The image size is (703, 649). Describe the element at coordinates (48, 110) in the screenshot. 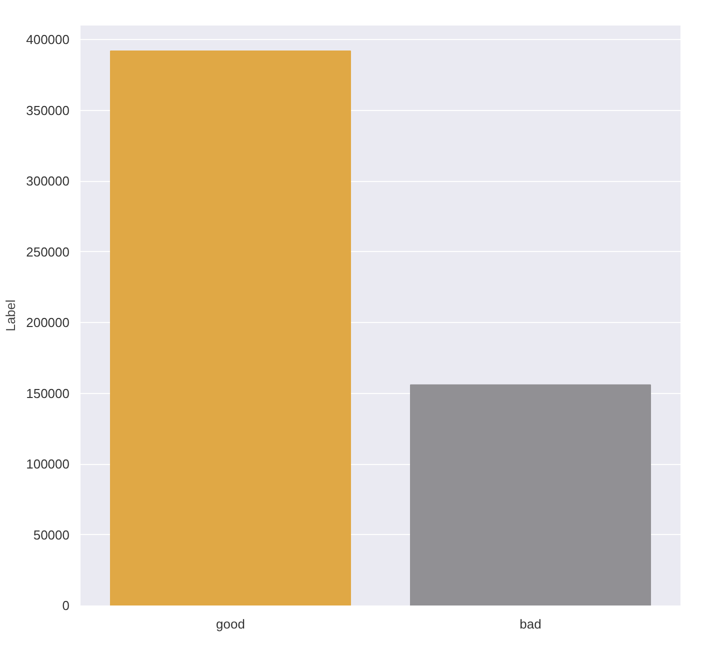

I see `y-tick-label: 350000` at that location.